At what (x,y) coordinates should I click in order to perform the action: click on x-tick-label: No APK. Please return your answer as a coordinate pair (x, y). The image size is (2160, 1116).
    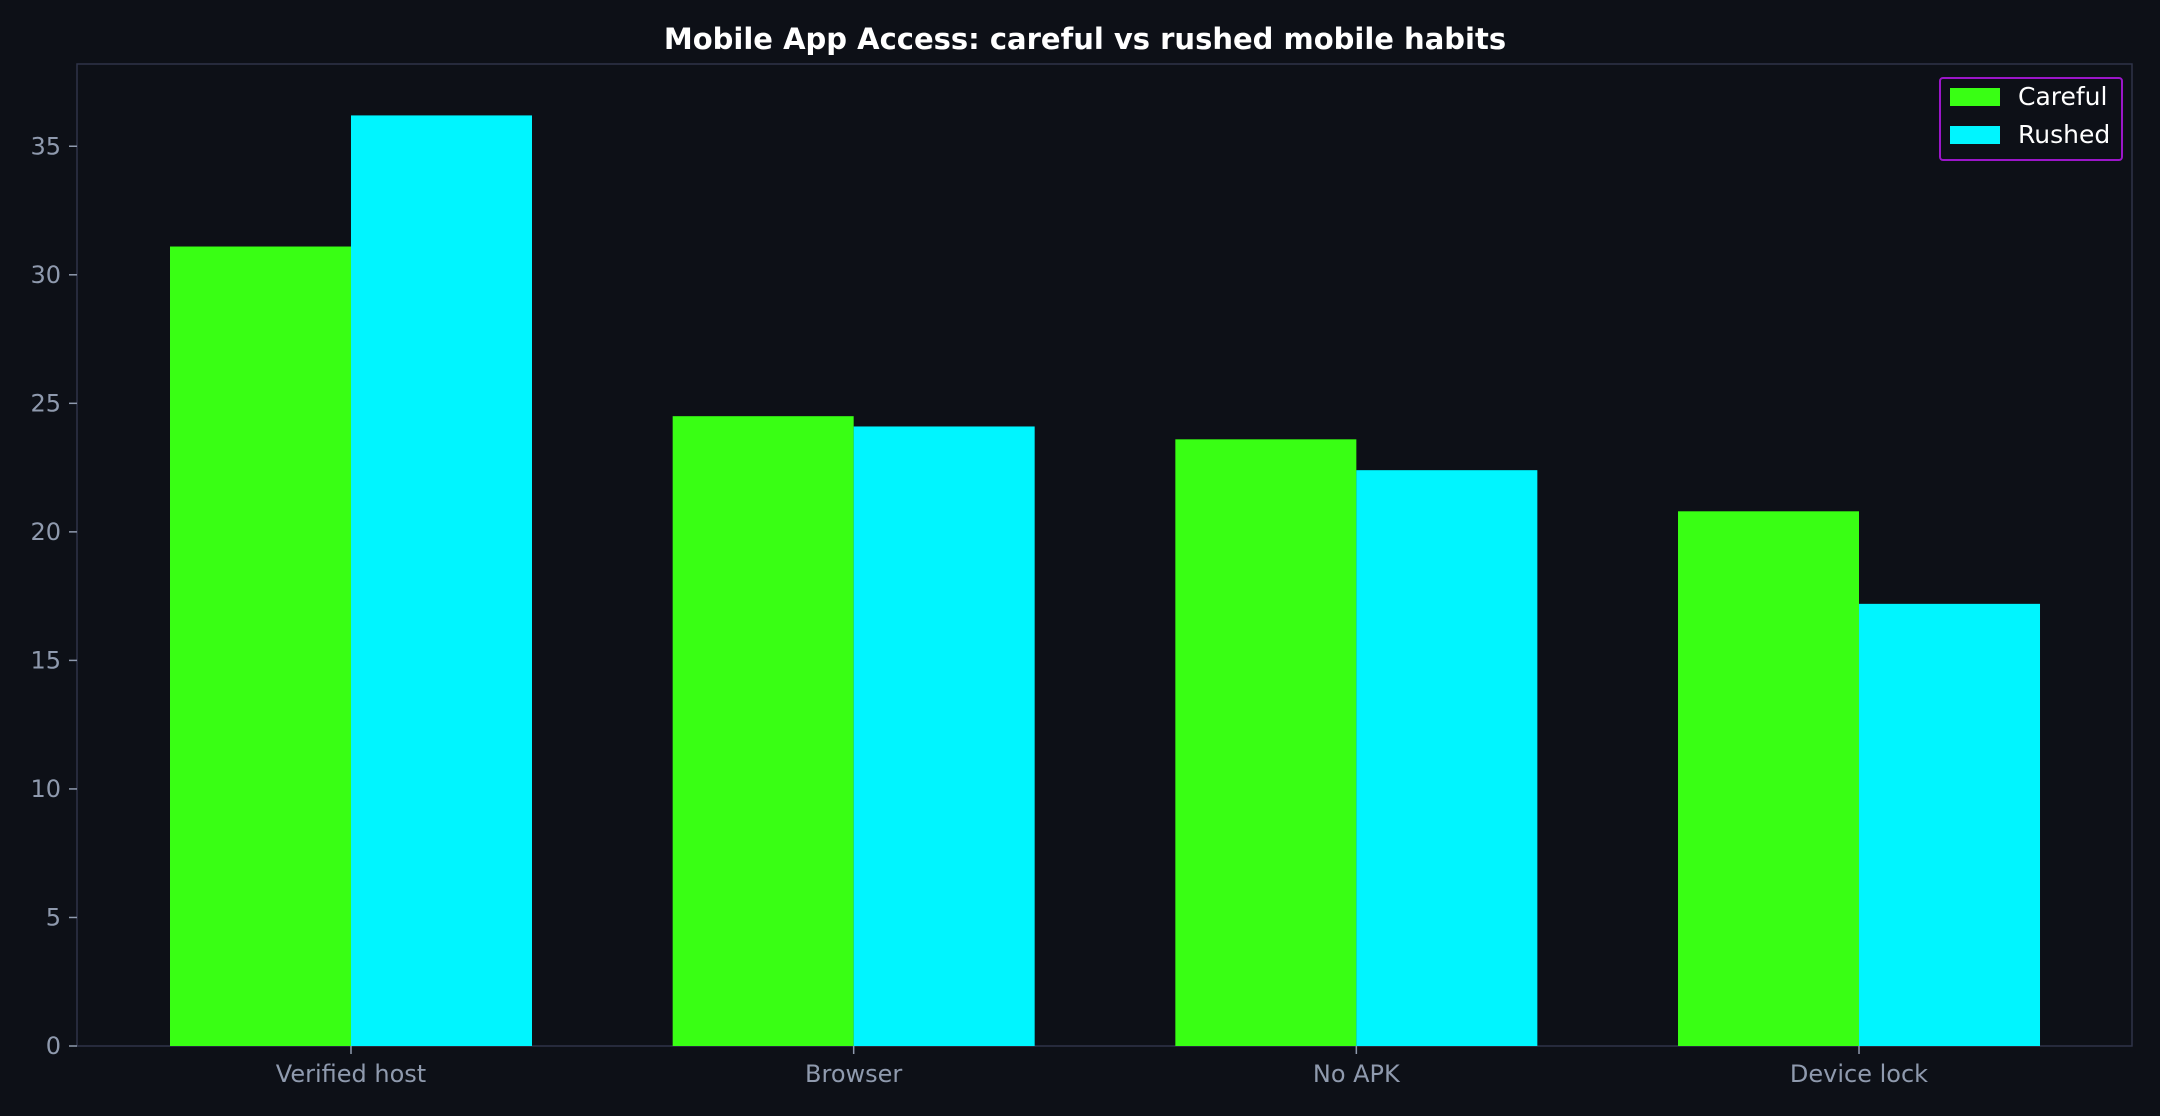
    Looking at the image, I should click on (1357, 1074).